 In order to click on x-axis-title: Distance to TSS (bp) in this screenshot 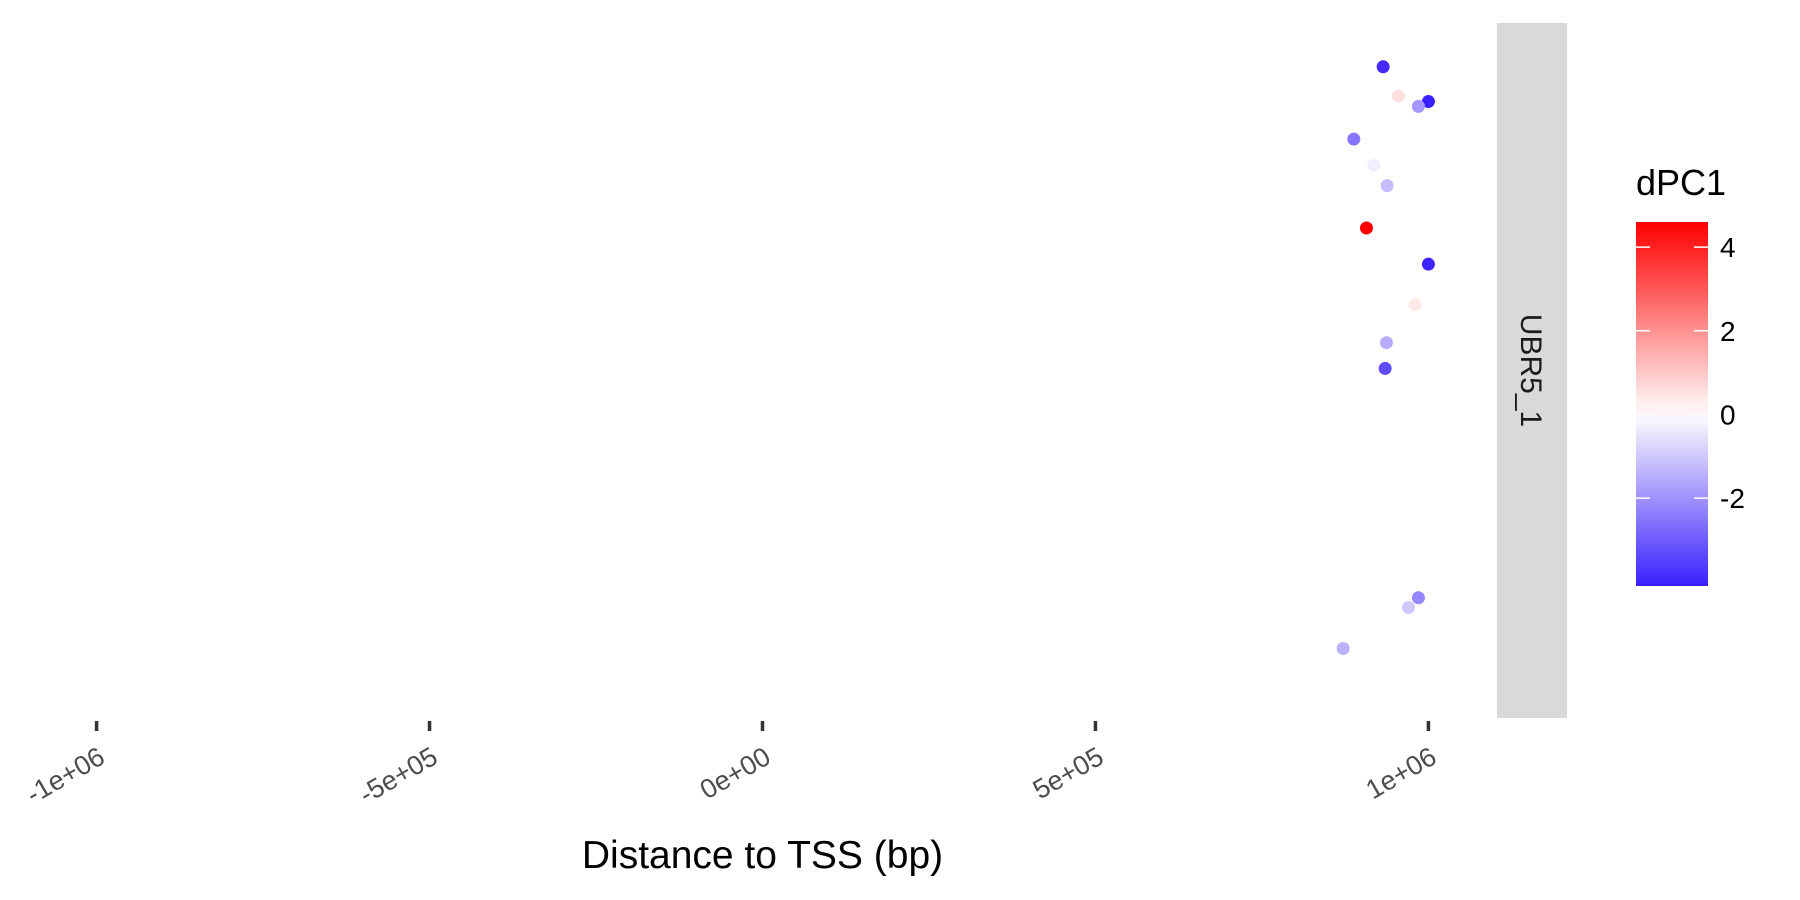, I will do `click(762, 855)`.